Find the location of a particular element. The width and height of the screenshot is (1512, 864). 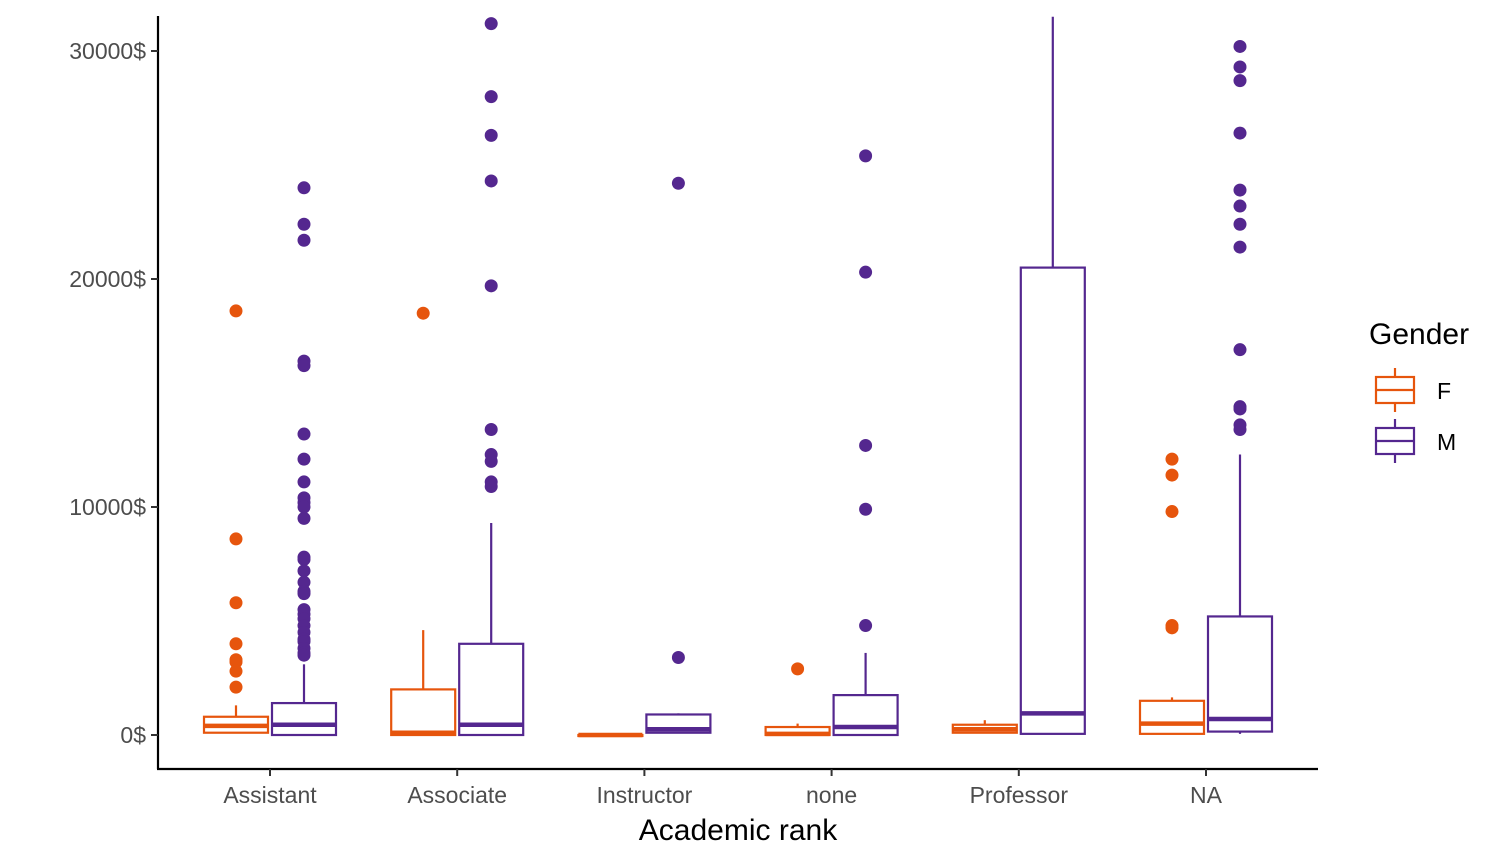

box-M-Assistant is located at coordinates (304, 459).